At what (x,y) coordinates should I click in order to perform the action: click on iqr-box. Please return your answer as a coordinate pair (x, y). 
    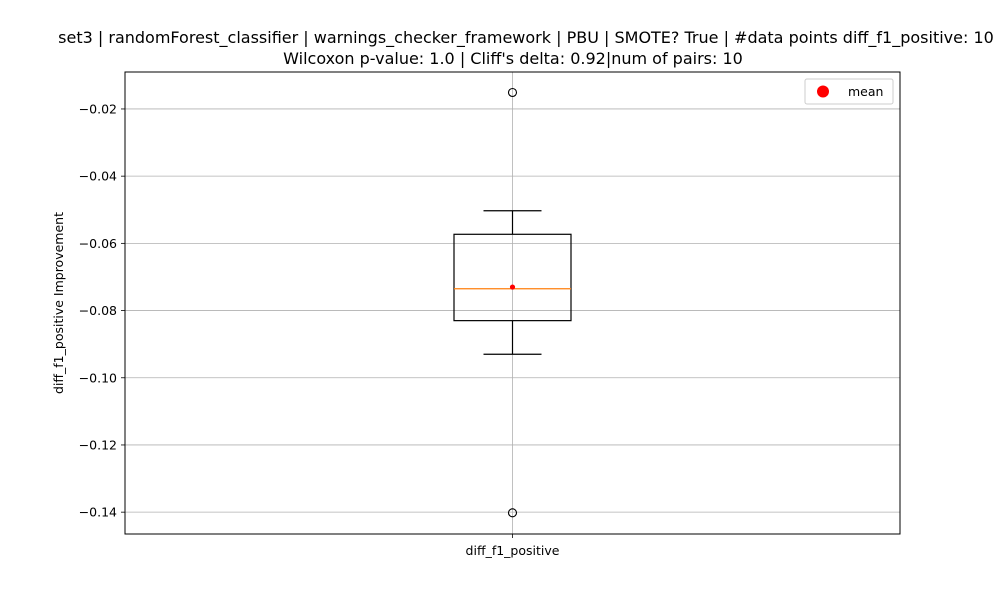
    Looking at the image, I should click on (512, 277).